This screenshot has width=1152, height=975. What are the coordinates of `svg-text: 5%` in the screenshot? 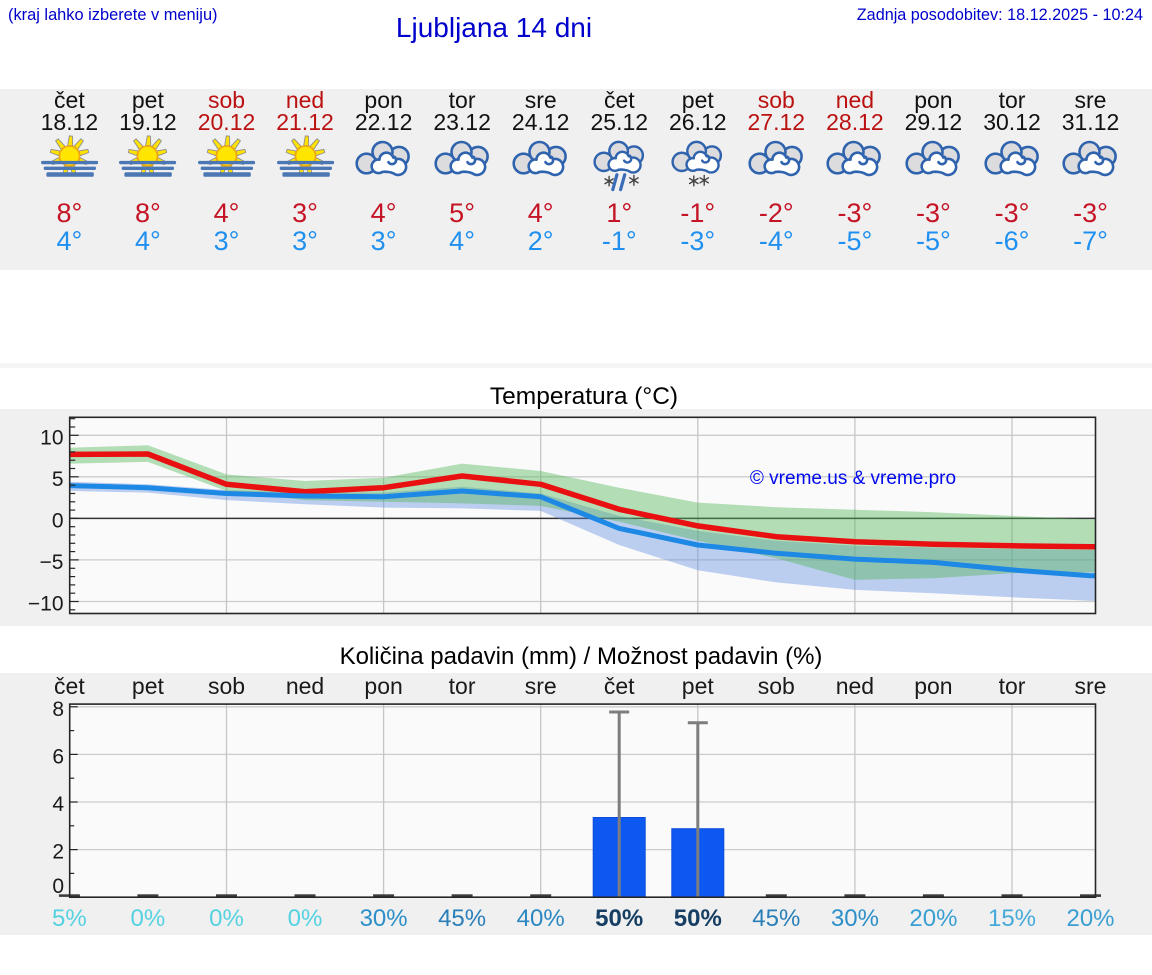 It's located at (69, 918).